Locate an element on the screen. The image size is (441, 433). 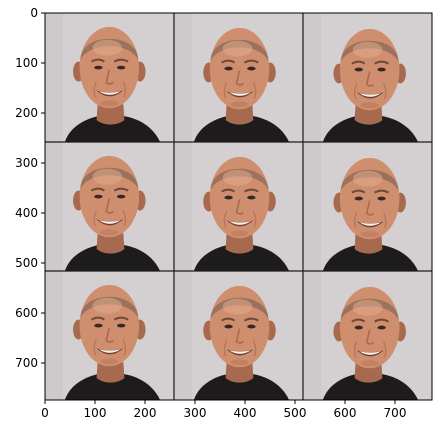
x-tick-label: 100 is located at coordinates (95, 413).